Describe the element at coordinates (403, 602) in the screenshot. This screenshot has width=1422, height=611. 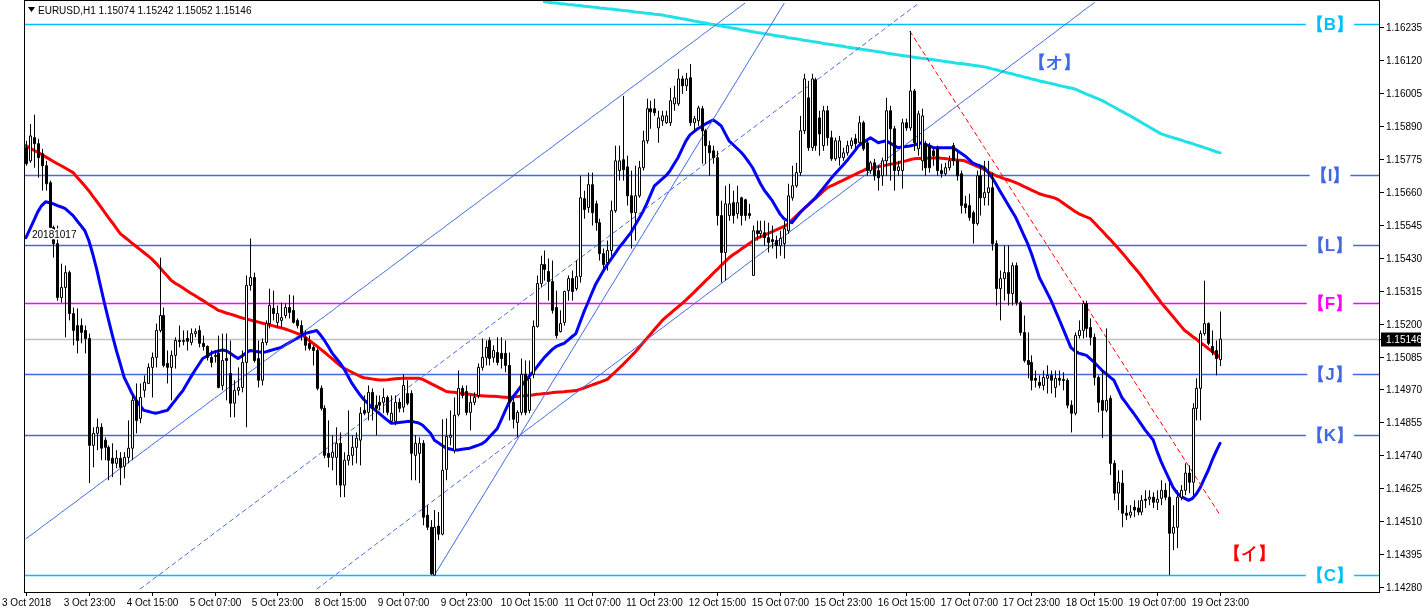
I see `x-tick-label: 9 Oct 07:00` at that location.